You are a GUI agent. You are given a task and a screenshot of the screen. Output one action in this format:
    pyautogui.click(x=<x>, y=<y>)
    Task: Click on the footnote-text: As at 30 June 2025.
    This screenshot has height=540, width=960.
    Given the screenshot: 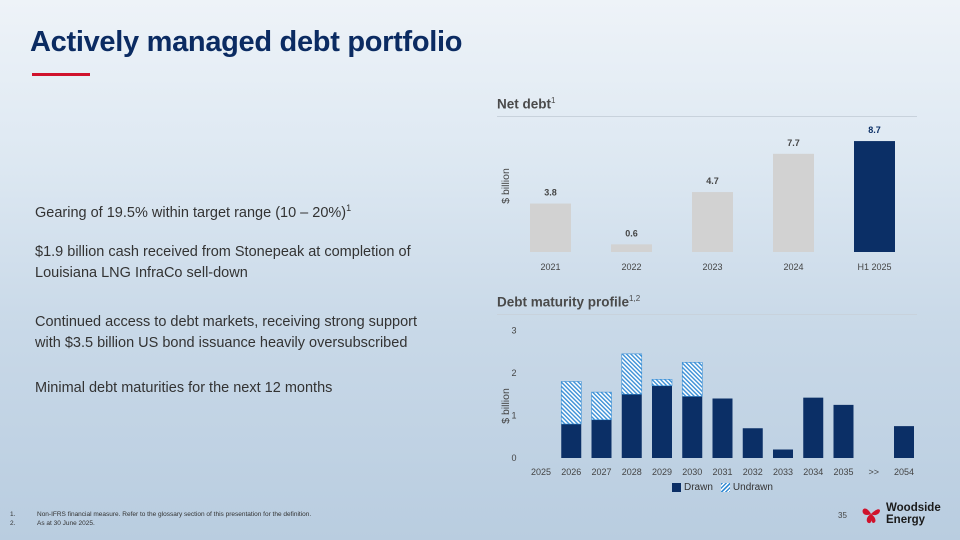 What is the action you would take?
    pyautogui.click(x=66, y=523)
    